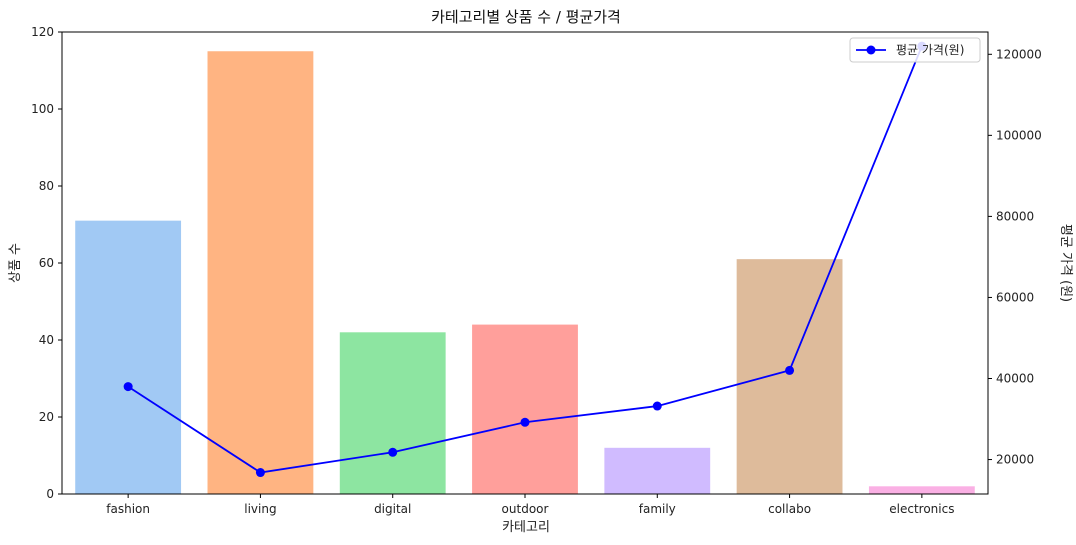 Image resolution: width=1076 pixels, height=545 pixels. What do you see at coordinates (871, 50) in the screenshot?
I see `legend-marker` at bounding box center [871, 50].